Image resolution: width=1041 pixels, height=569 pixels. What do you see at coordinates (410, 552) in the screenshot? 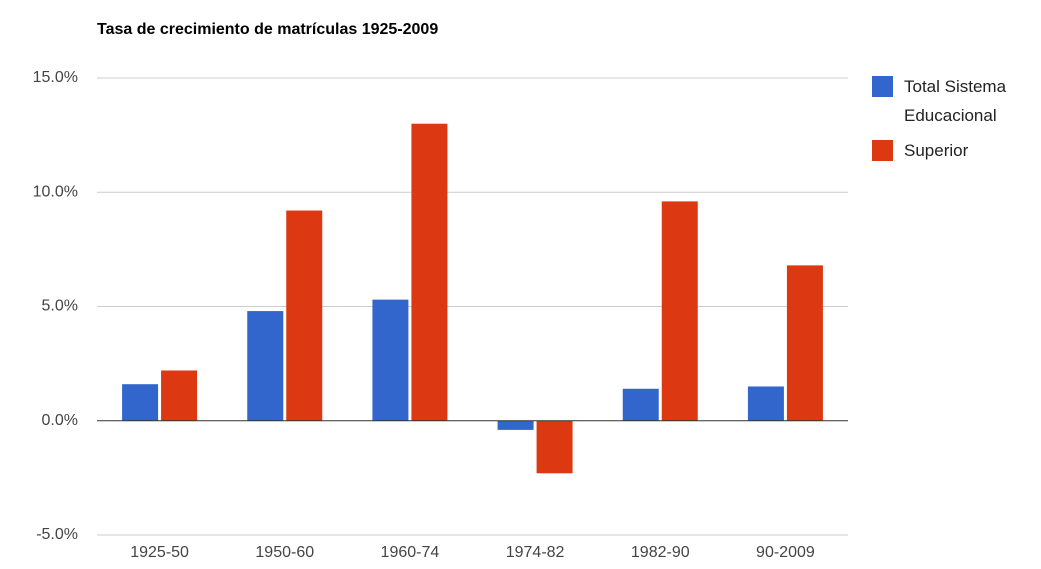
I see `x-tick-label: 1960-74` at bounding box center [410, 552].